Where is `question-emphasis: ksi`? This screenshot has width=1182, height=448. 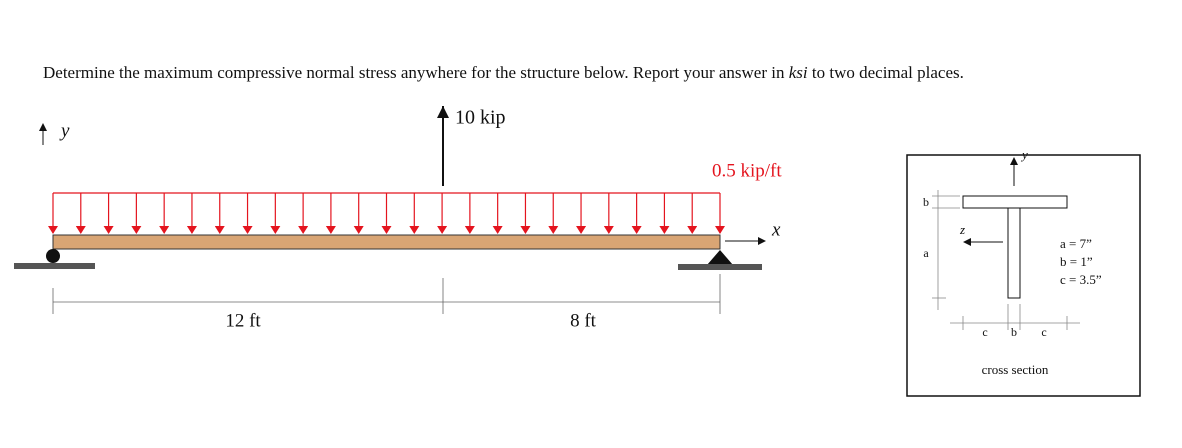
question-emphasis: ksi is located at coordinates (798, 72).